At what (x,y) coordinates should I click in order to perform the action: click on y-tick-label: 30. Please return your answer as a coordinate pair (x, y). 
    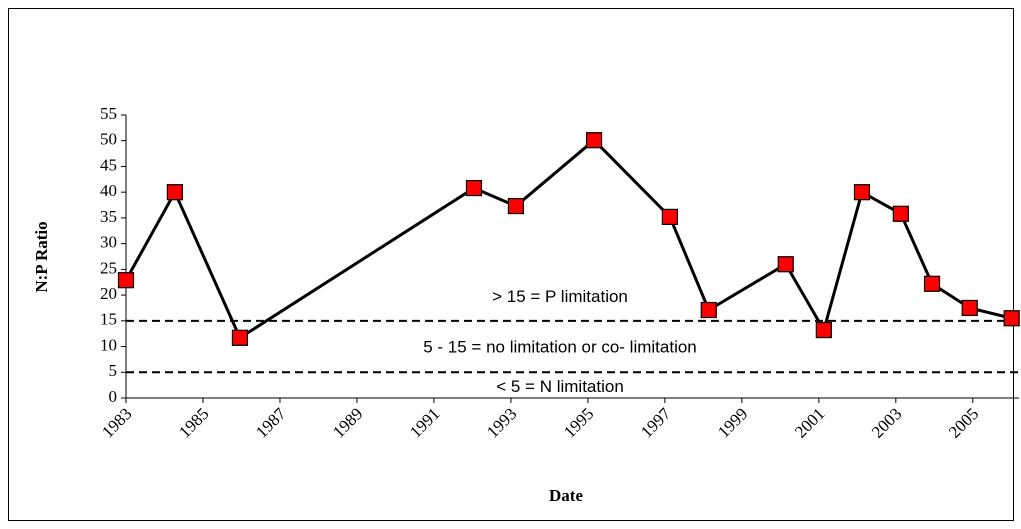
    Looking at the image, I should click on (108, 242).